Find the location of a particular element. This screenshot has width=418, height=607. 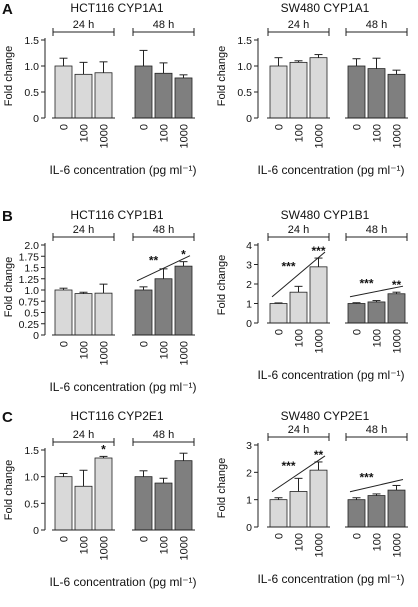

panel-label-a: A is located at coordinates (7, 9).